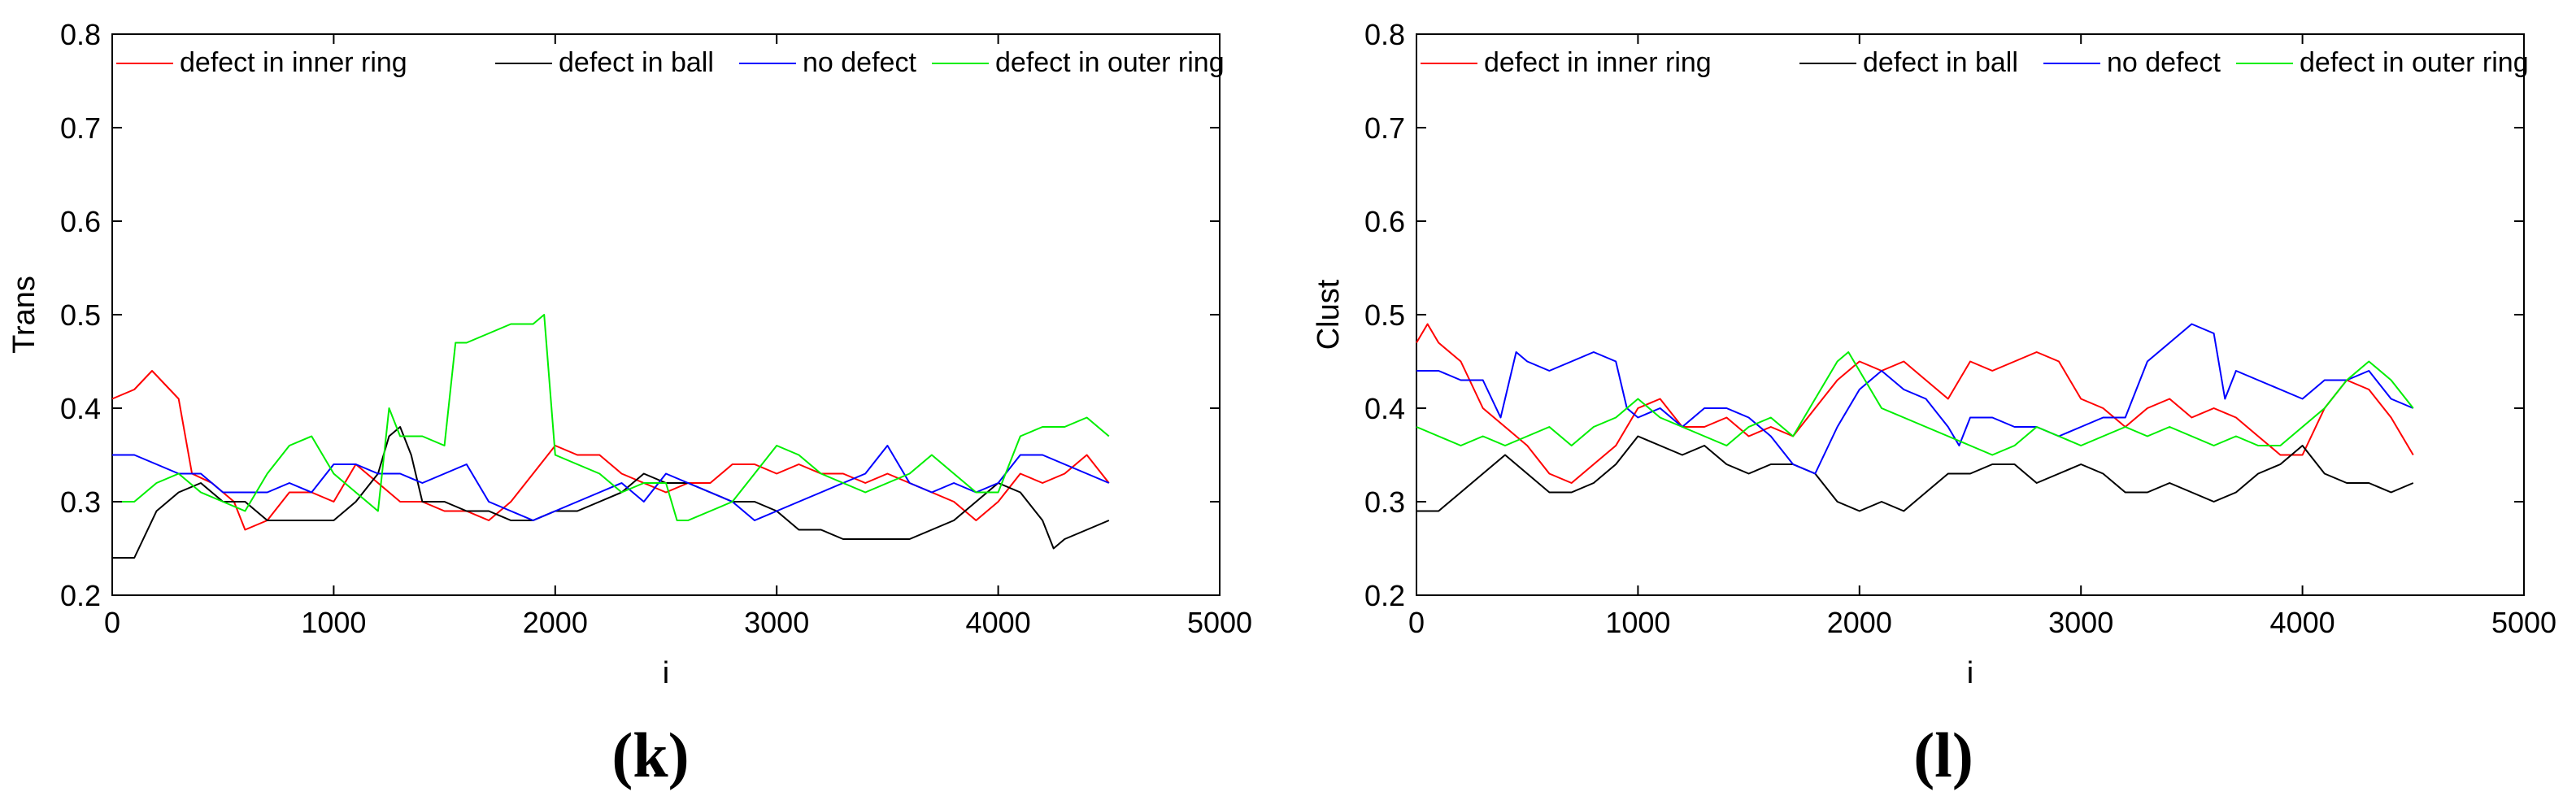  What do you see at coordinates (777, 623) in the screenshot?
I see `chart-0-x-tick-label-3: 3000` at bounding box center [777, 623].